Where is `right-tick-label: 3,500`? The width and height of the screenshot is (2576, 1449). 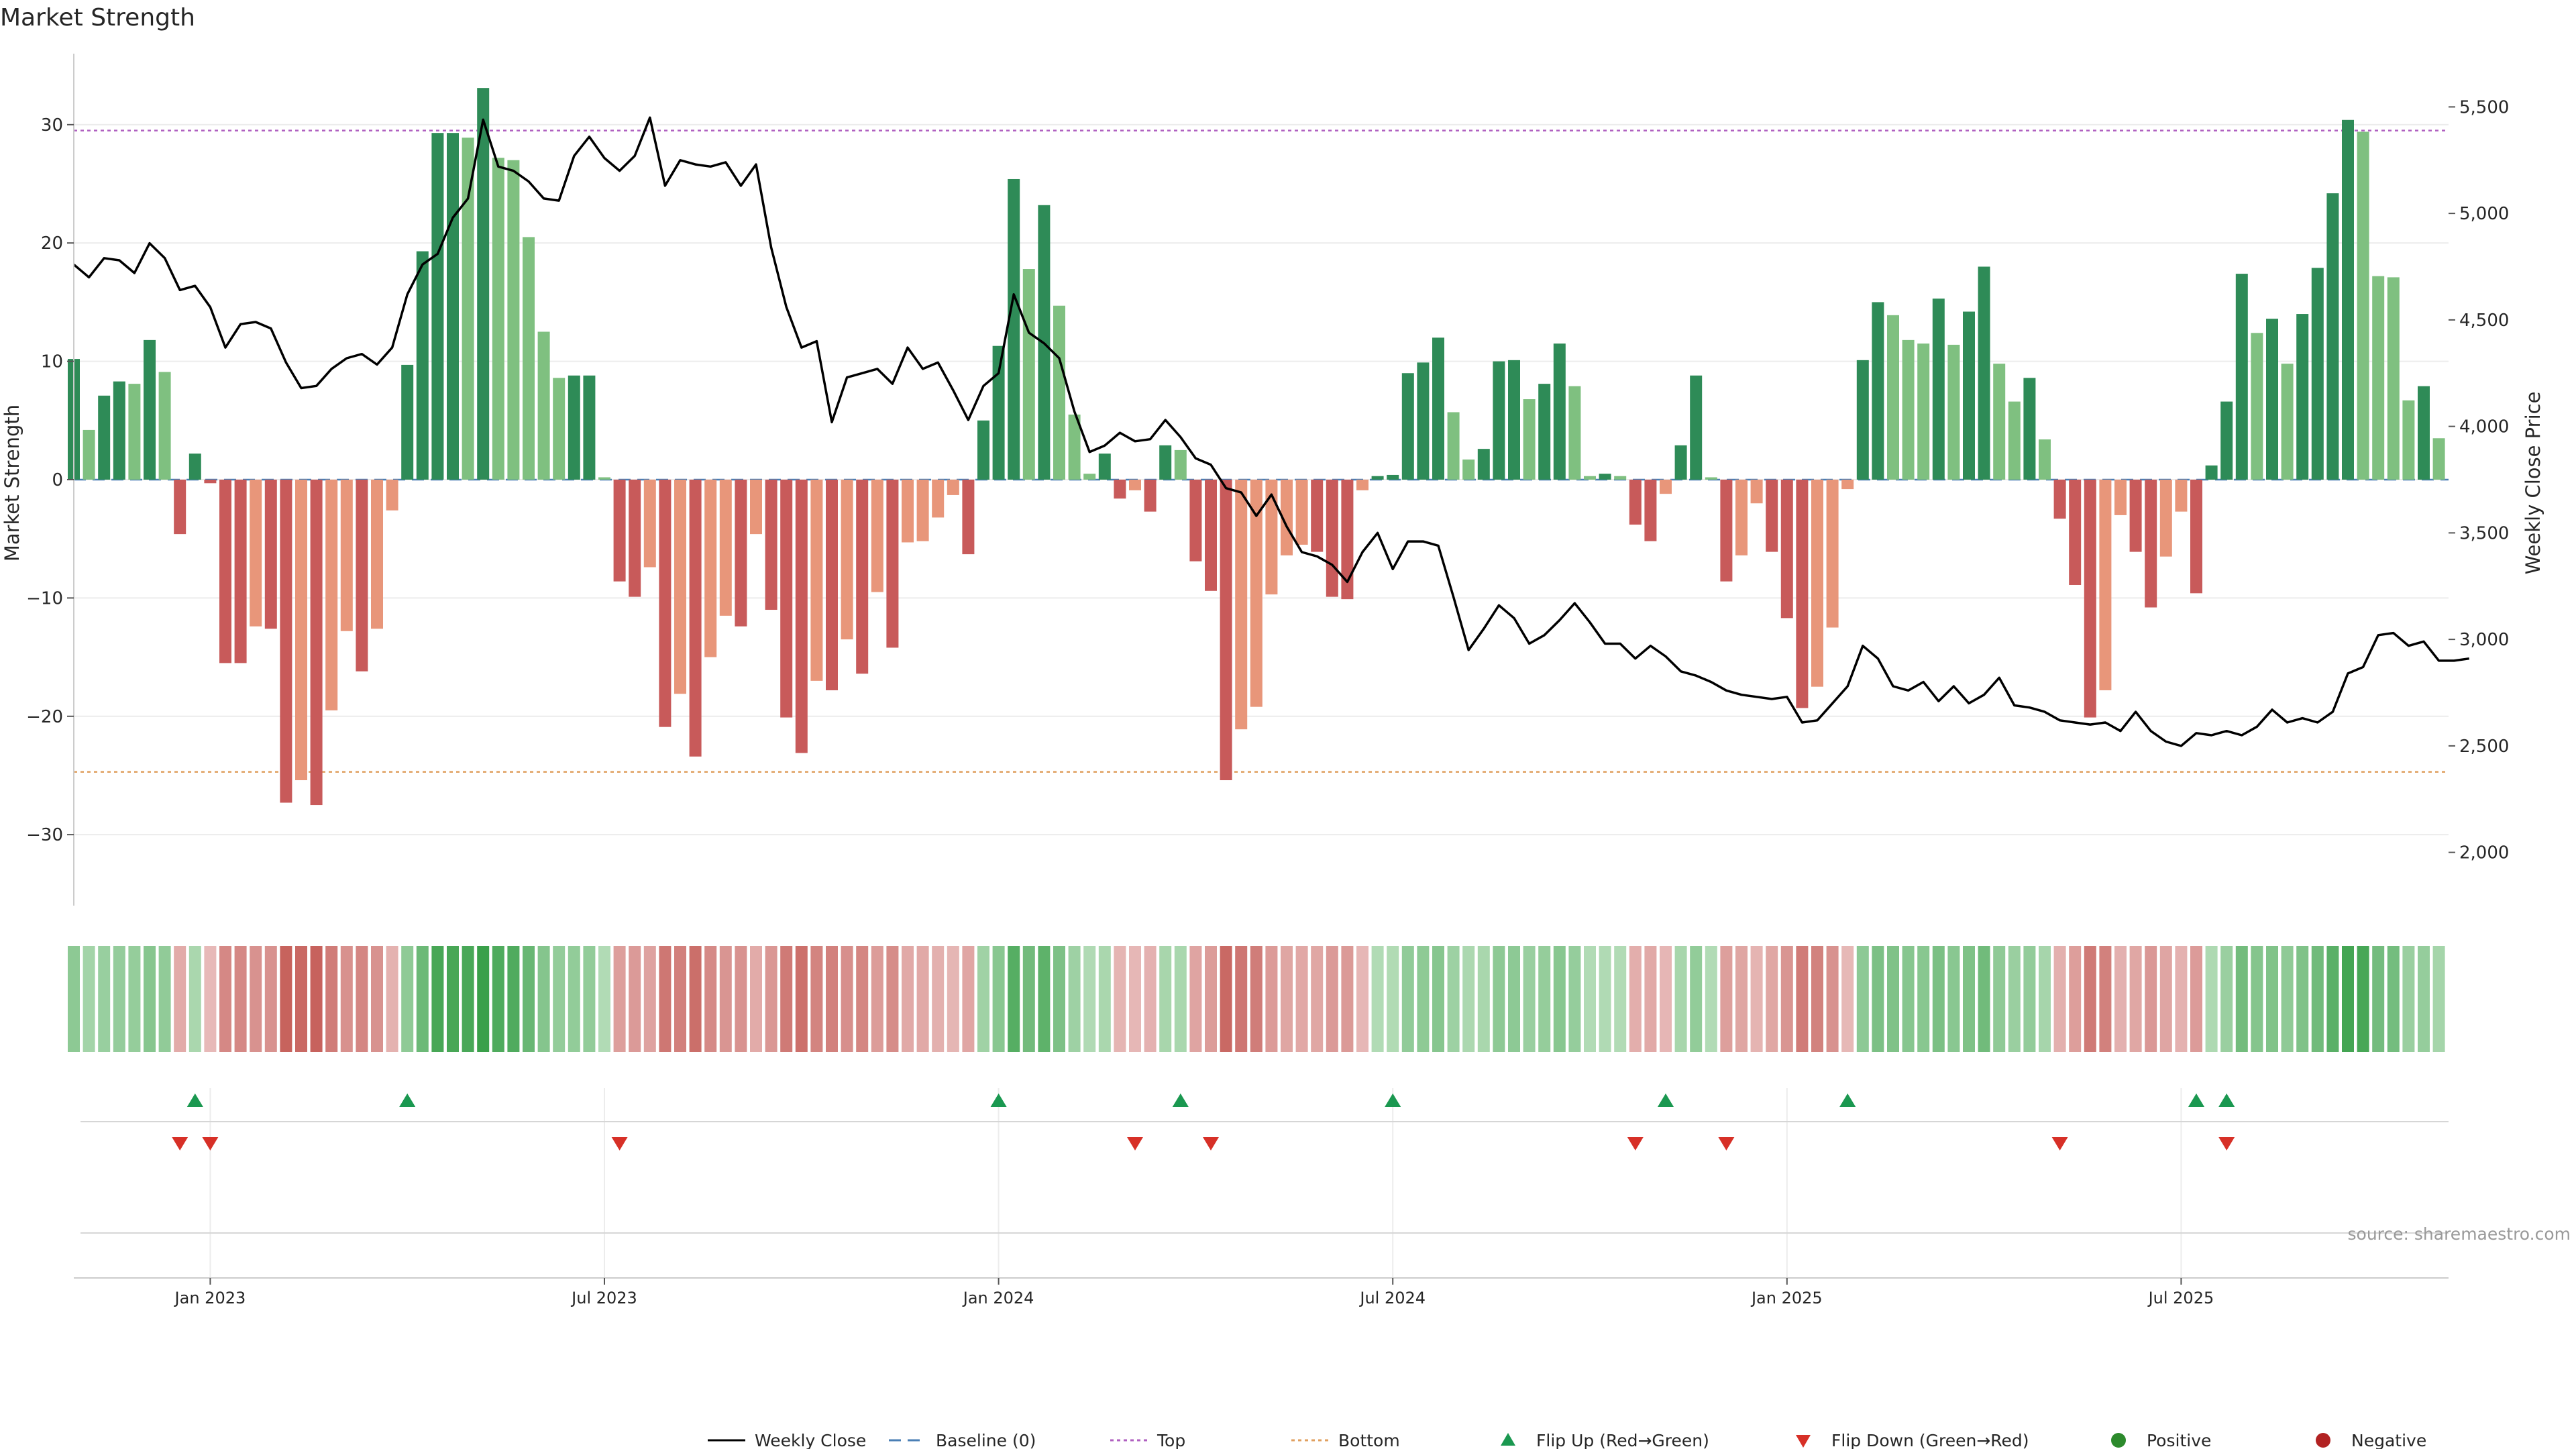
right-tick-label: 3,500 is located at coordinates (2484, 533).